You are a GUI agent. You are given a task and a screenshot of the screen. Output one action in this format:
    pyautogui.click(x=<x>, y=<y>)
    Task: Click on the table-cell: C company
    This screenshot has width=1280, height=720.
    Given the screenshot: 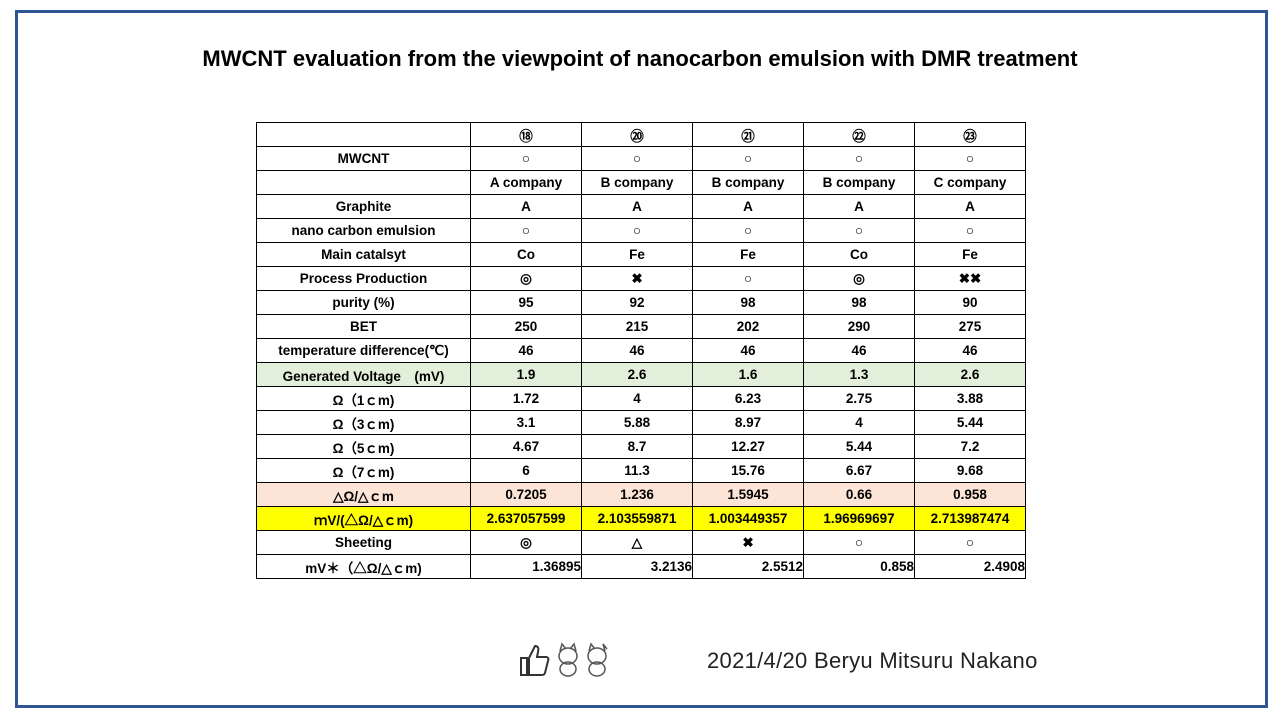 What is the action you would take?
    pyautogui.click(x=970, y=182)
    